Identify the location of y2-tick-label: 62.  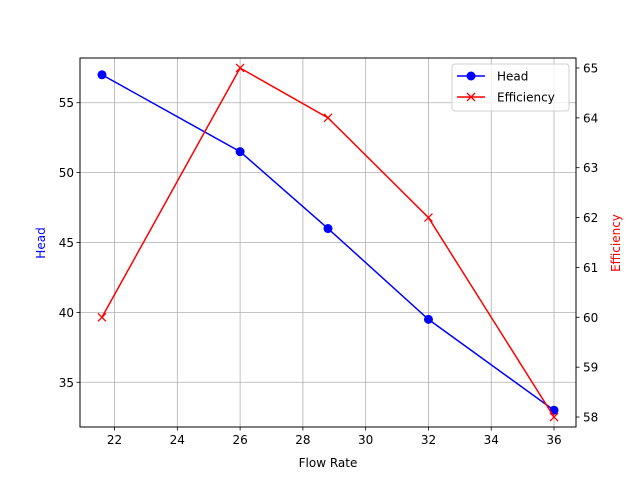
(590, 218).